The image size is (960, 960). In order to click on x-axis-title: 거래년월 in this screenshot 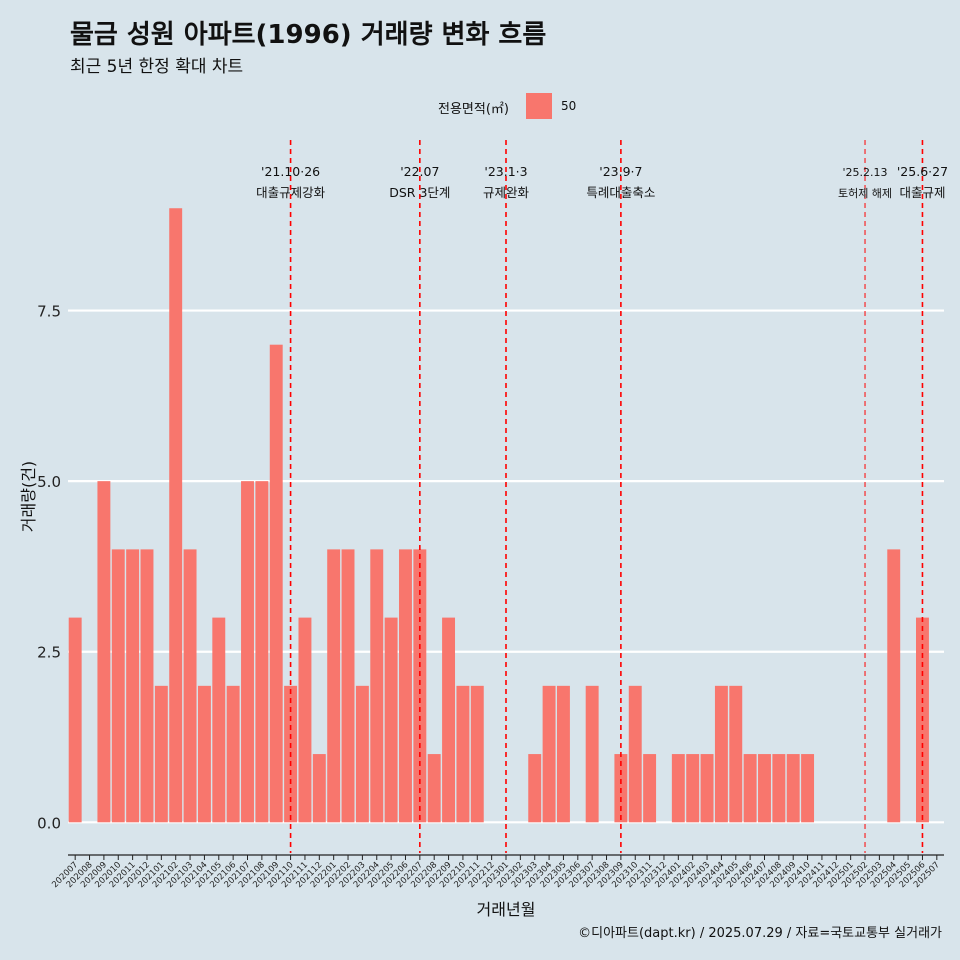, I will do `click(506, 909)`.